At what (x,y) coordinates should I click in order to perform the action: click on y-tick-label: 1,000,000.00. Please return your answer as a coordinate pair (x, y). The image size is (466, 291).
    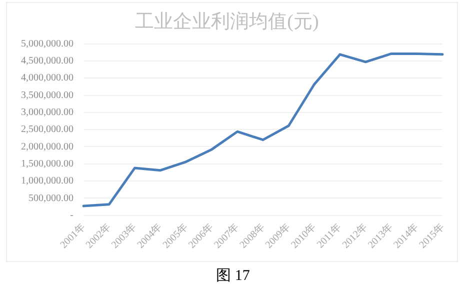
    Looking at the image, I should click on (47, 181).